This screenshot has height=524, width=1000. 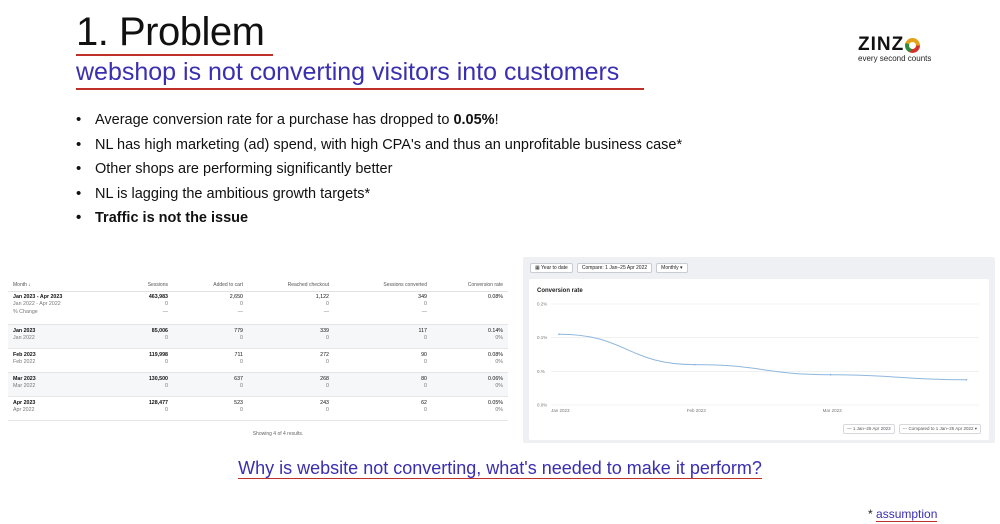 What do you see at coordinates (424, 379) in the screenshot?
I see `table-cell: 80` at bounding box center [424, 379].